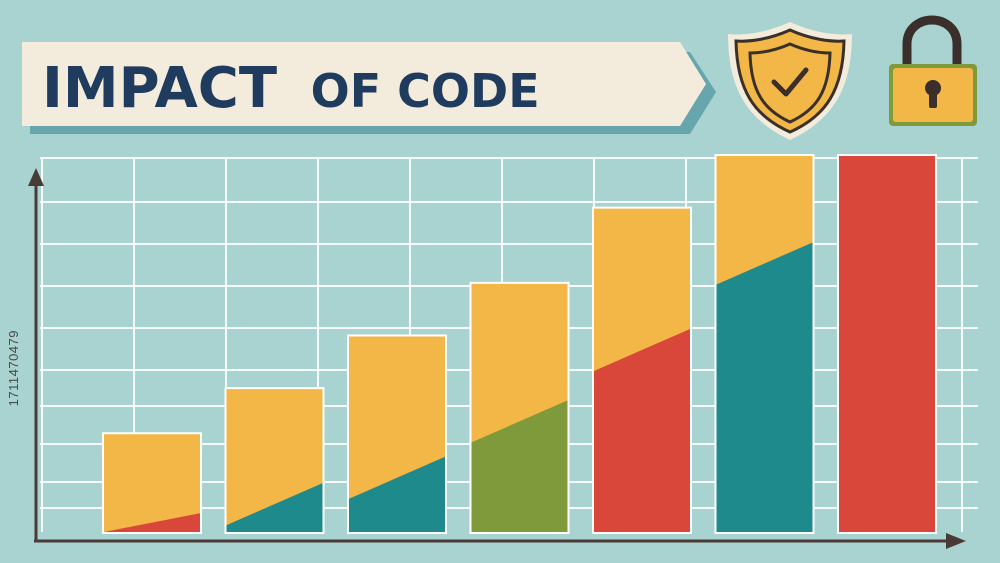 The height and width of the screenshot is (563, 1000). What do you see at coordinates (956, 541) in the screenshot?
I see `x-axis-arrow` at bounding box center [956, 541].